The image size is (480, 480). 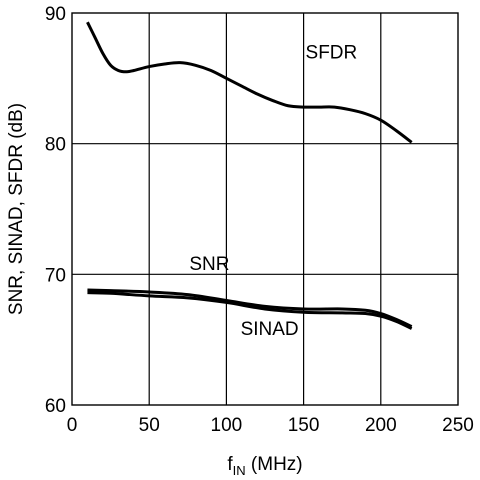 What do you see at coordinates (304, 425) in the screenshot?
I see `x-tick-label: 150` at bounding box center [304, 425].